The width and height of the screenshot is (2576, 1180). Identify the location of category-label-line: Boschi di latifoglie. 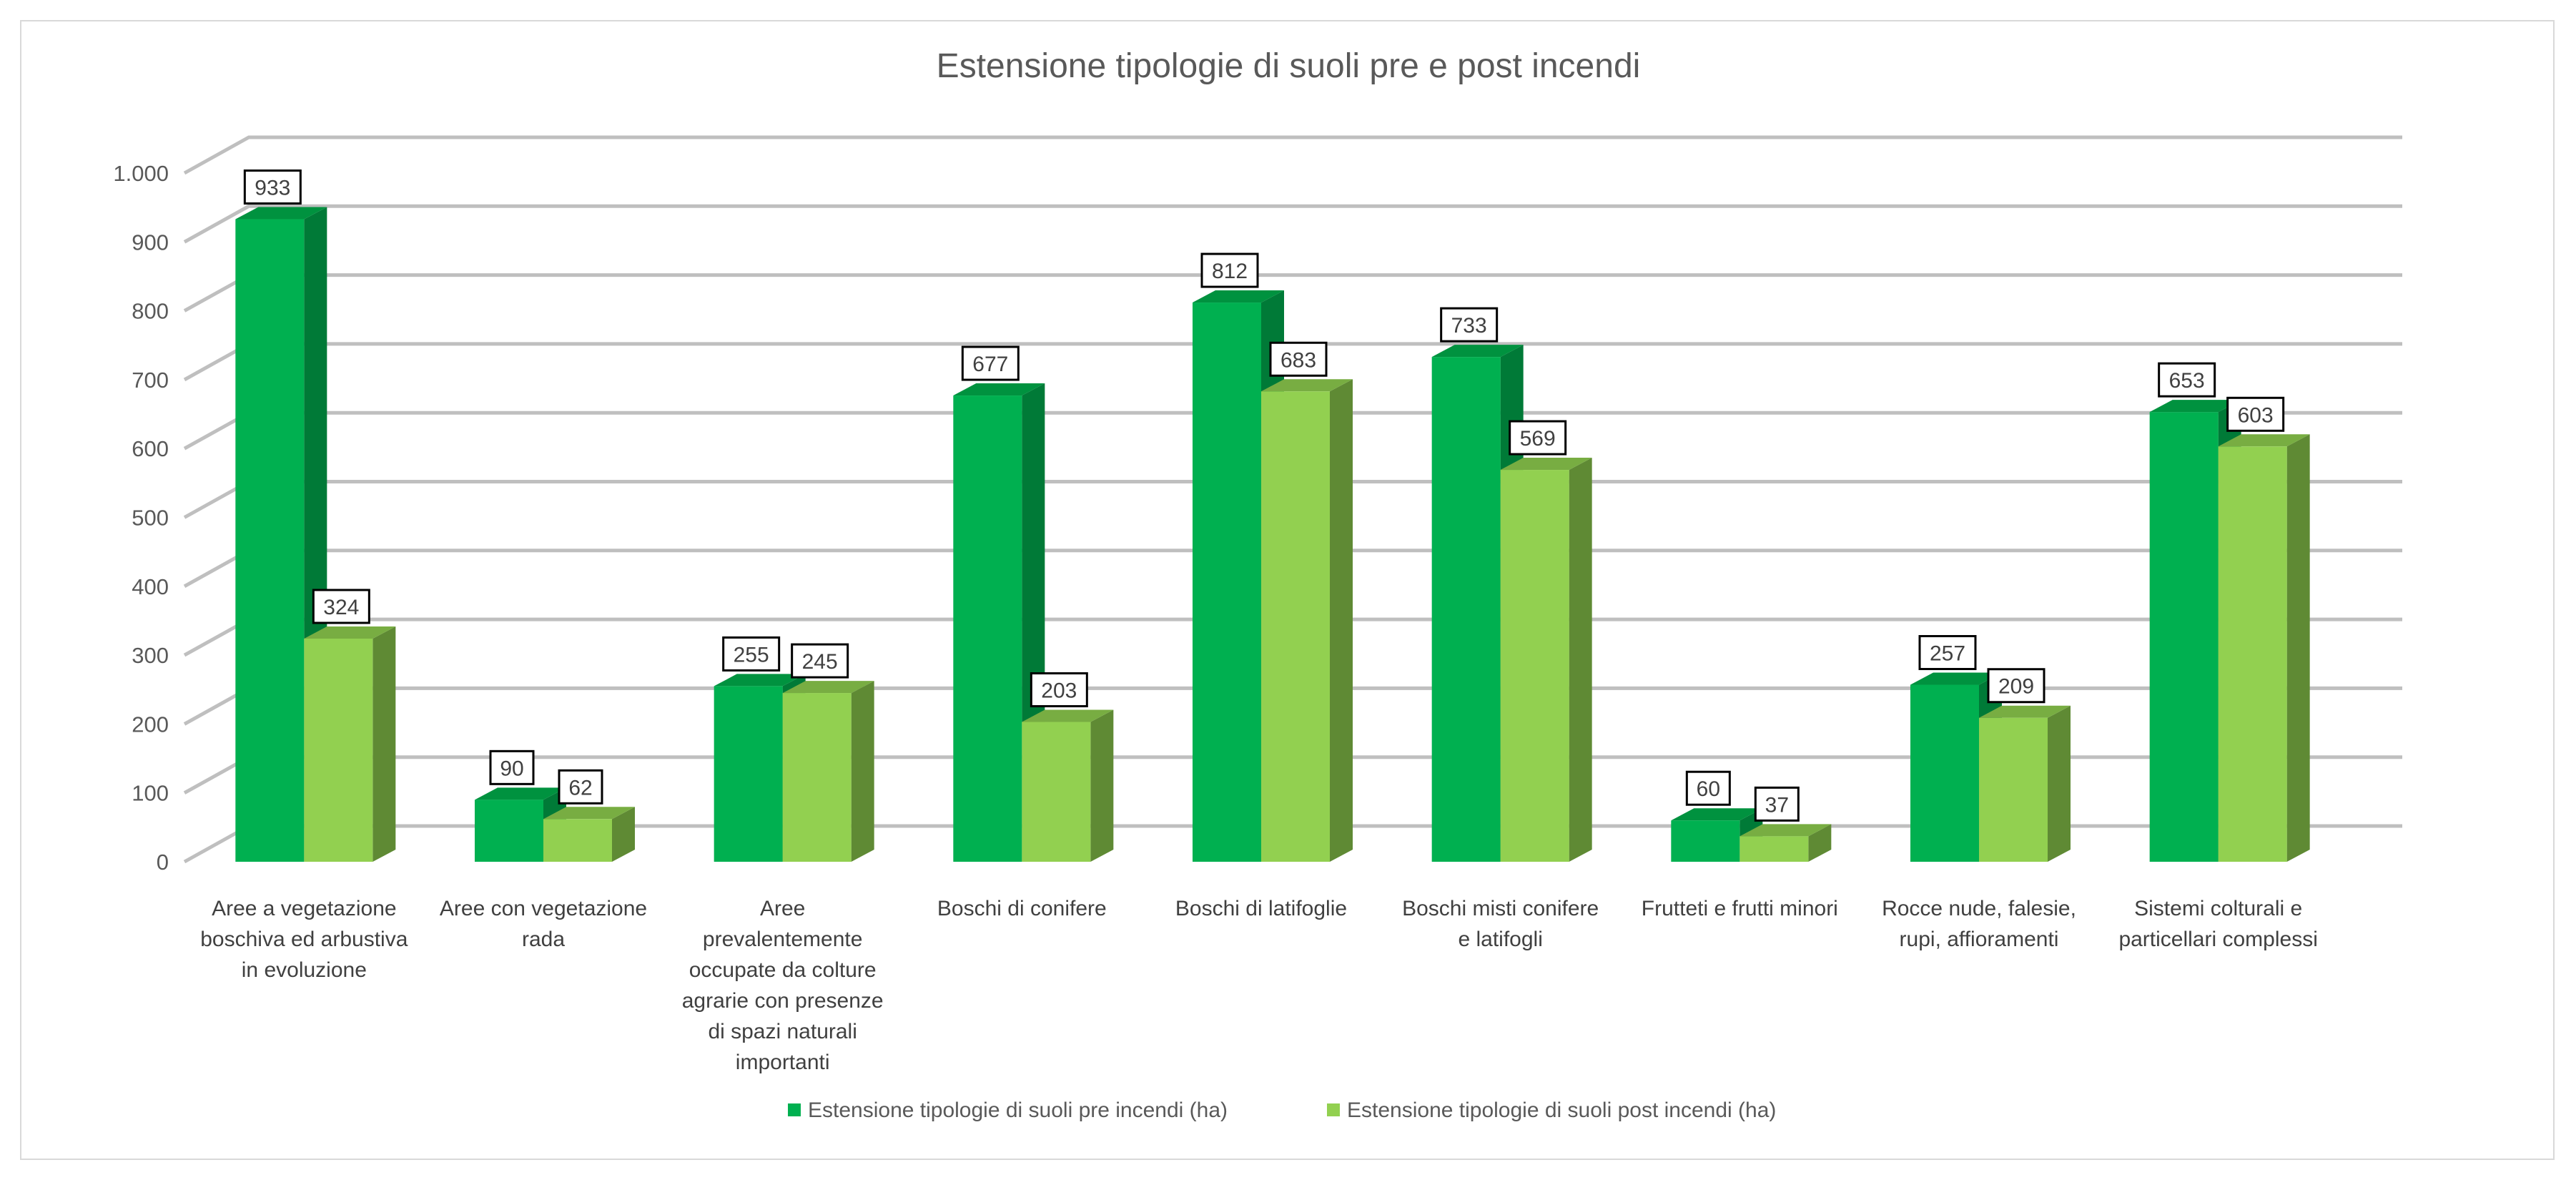
(1261, 909).